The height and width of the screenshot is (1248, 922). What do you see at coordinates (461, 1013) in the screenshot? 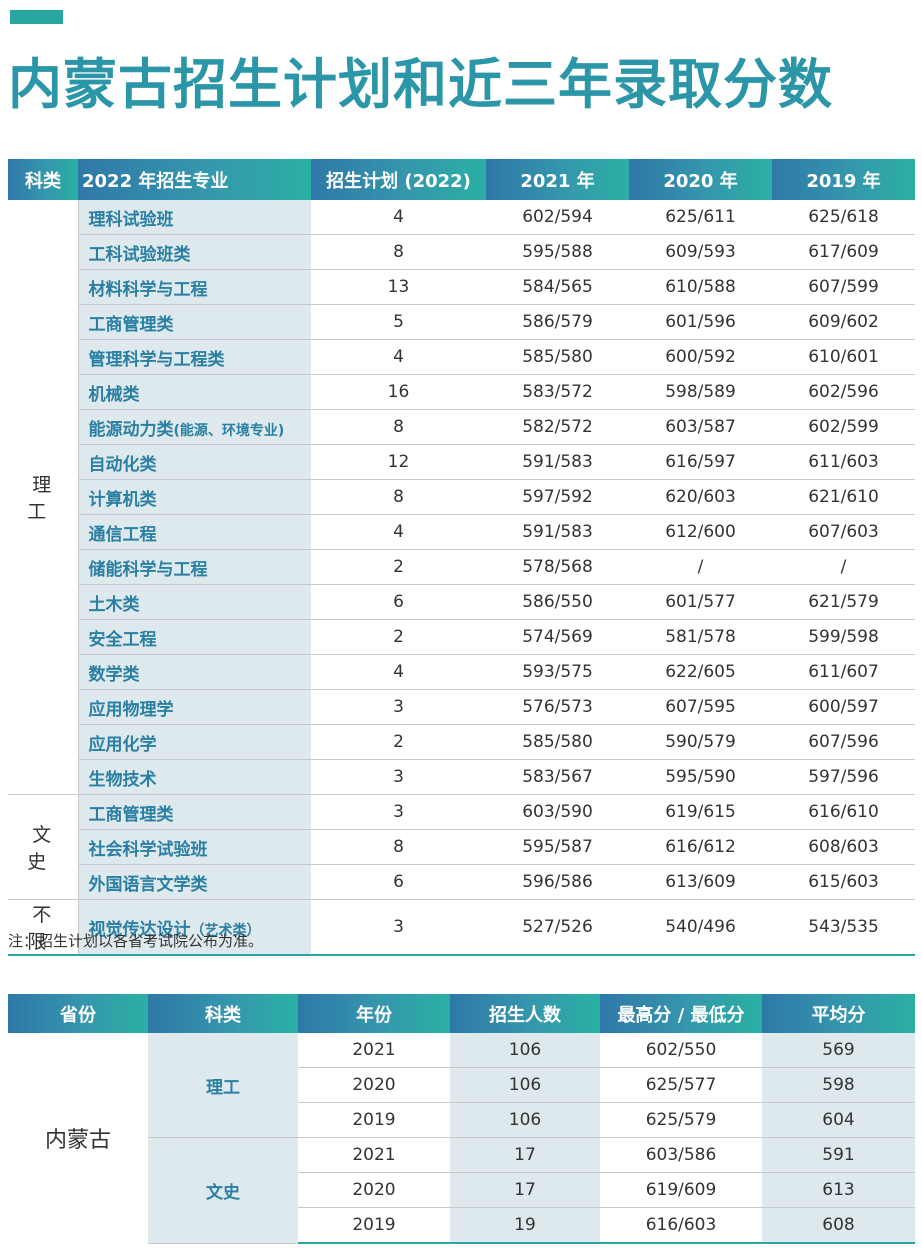
I see `table-header-row: 省份 科类 年份 招生人数 最高分 / 最低分 平均分` at bounding box center [461, 1013].